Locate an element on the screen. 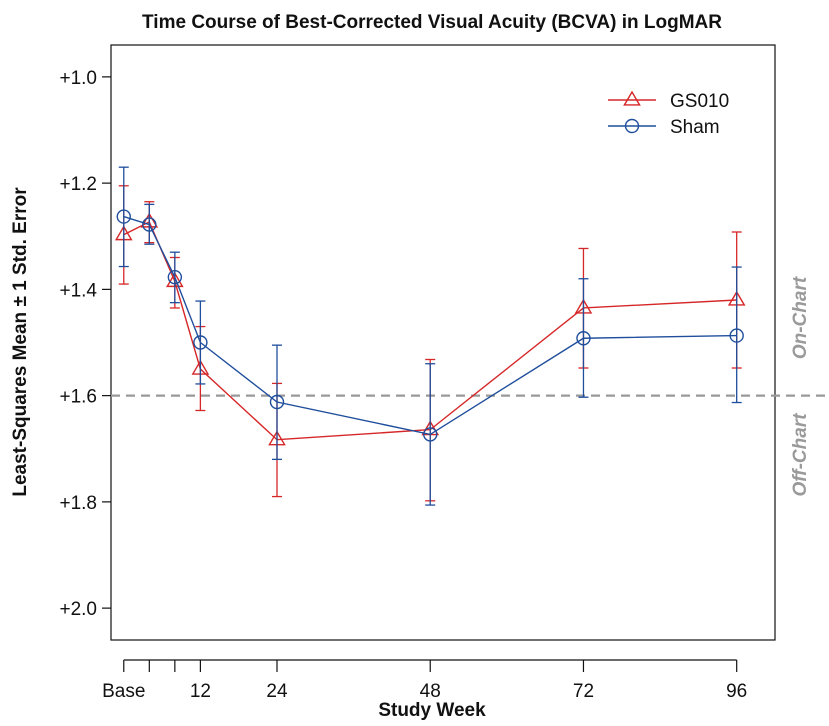 The image size is (829, 726). x-axis: Base 12 24 48 72 96 is located at coordinates (424, 680).